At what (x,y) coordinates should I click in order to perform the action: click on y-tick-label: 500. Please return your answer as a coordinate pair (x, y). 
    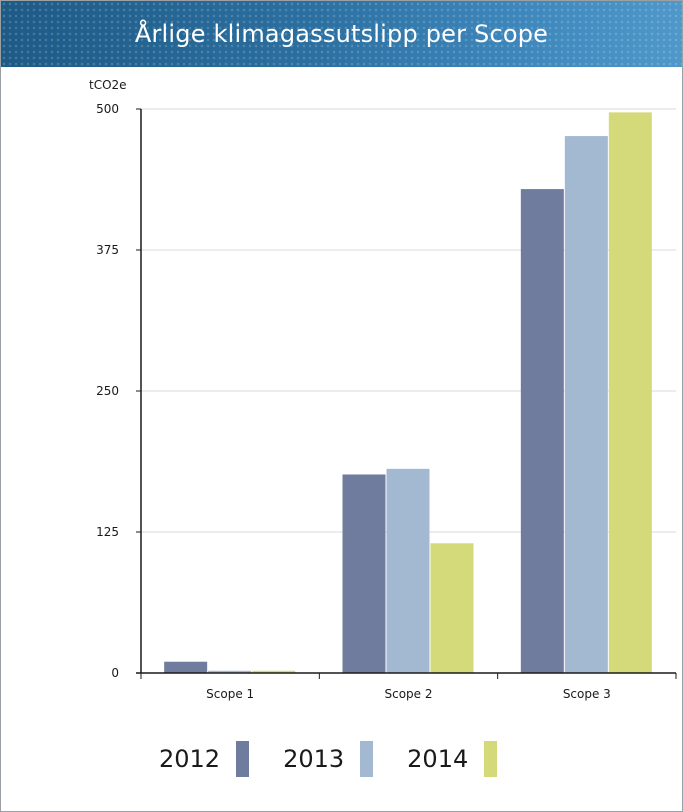
    Looking at the image, I should click on (107, 109).